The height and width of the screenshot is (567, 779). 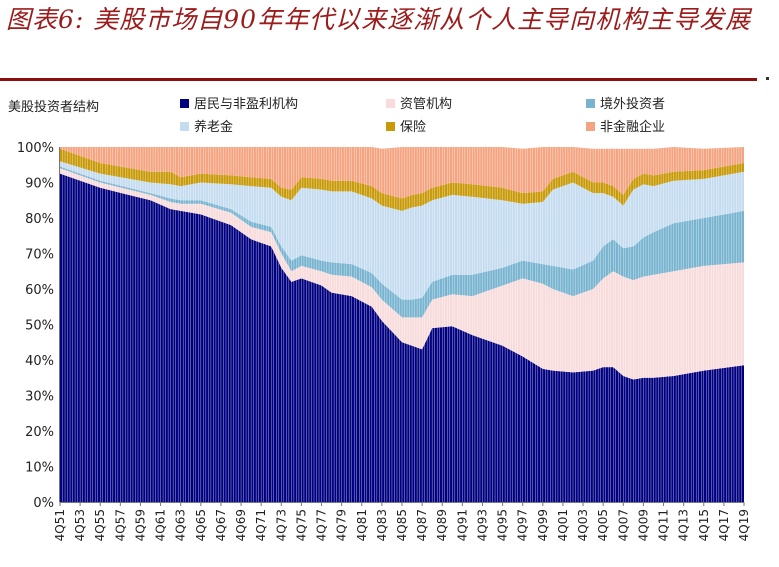 I want to click on x-tick-label: 4Q91, so click(x=462, y=525).